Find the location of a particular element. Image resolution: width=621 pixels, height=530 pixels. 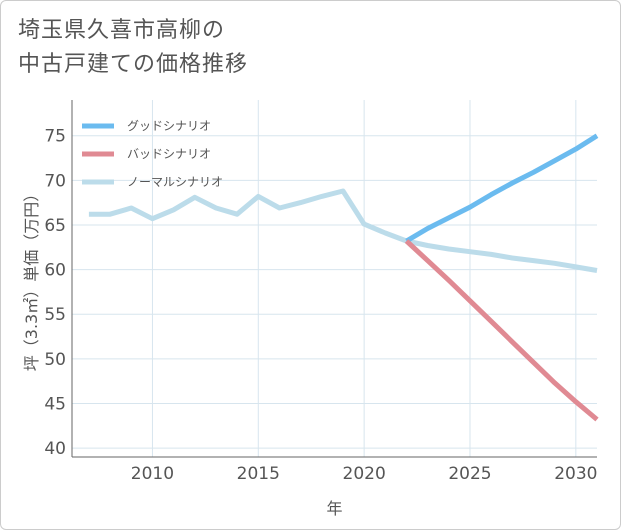

x-tick-label-2030: 2030 is located at coordinates (575, 474).